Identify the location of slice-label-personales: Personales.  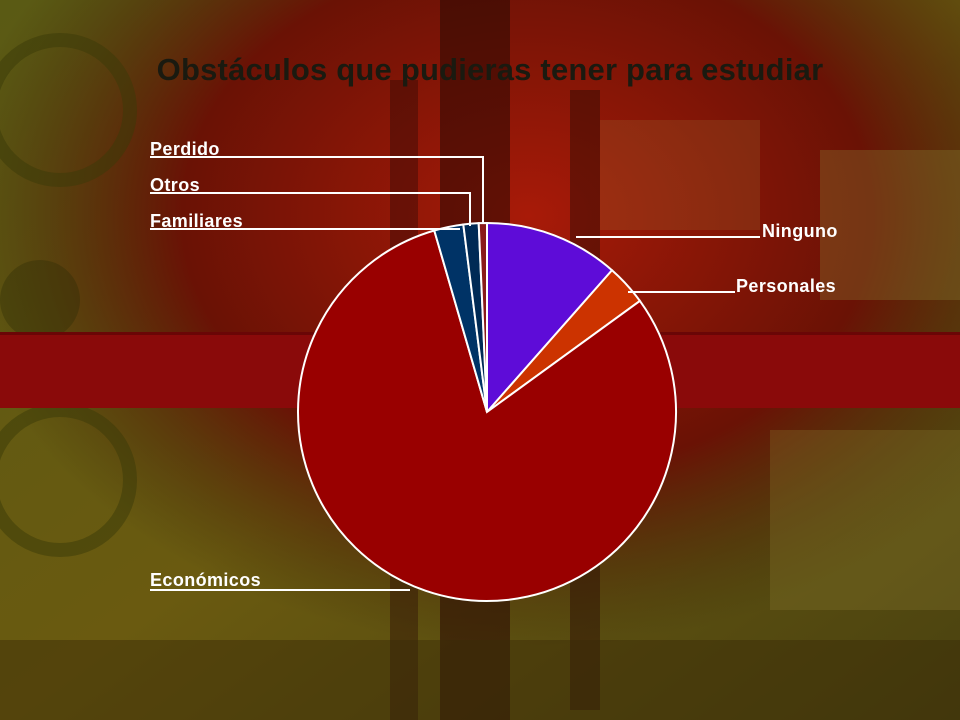
(786, 286).